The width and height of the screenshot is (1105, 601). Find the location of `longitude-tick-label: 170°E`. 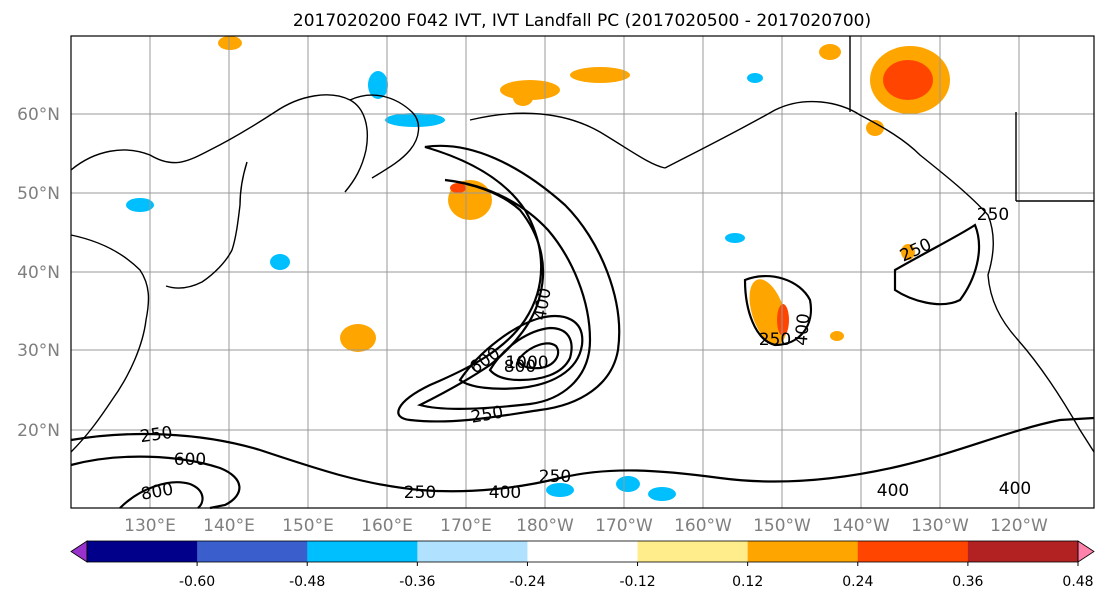

longitude-tick-label: 170°E is located at coordinates (466, 526).